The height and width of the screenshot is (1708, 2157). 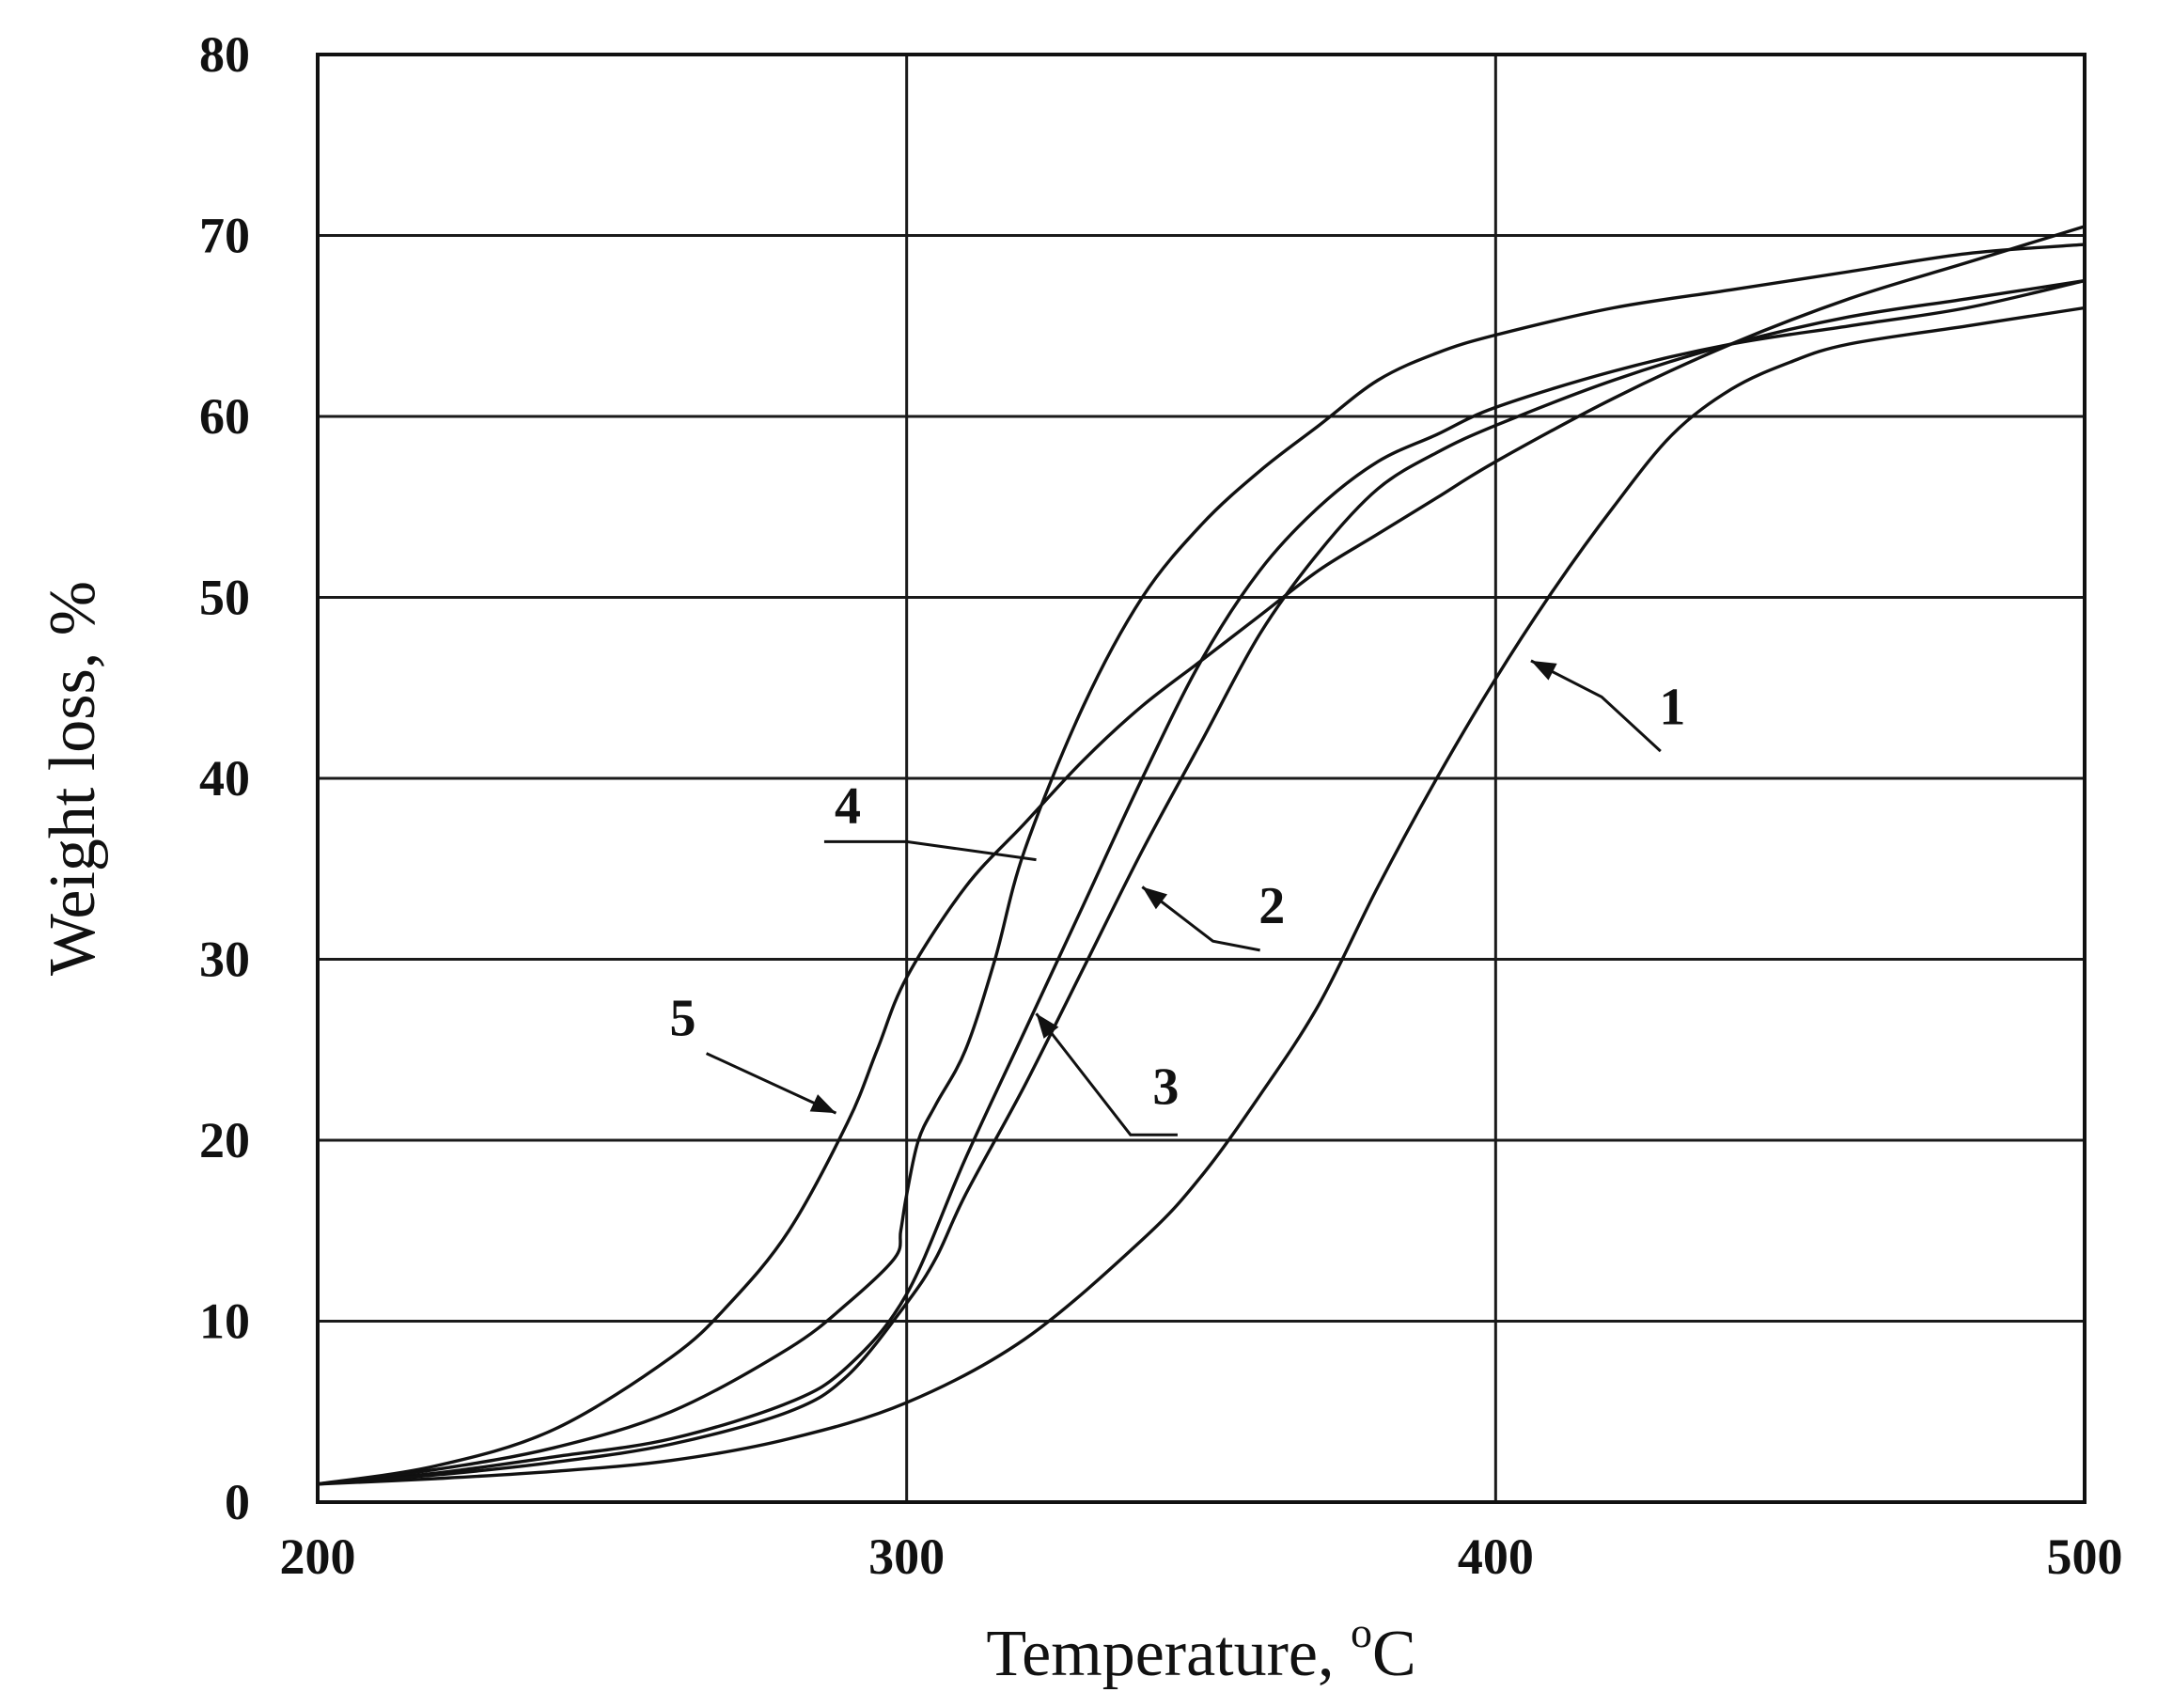 I want to click on series-label-2: 2, so click(x=1271, y=906).